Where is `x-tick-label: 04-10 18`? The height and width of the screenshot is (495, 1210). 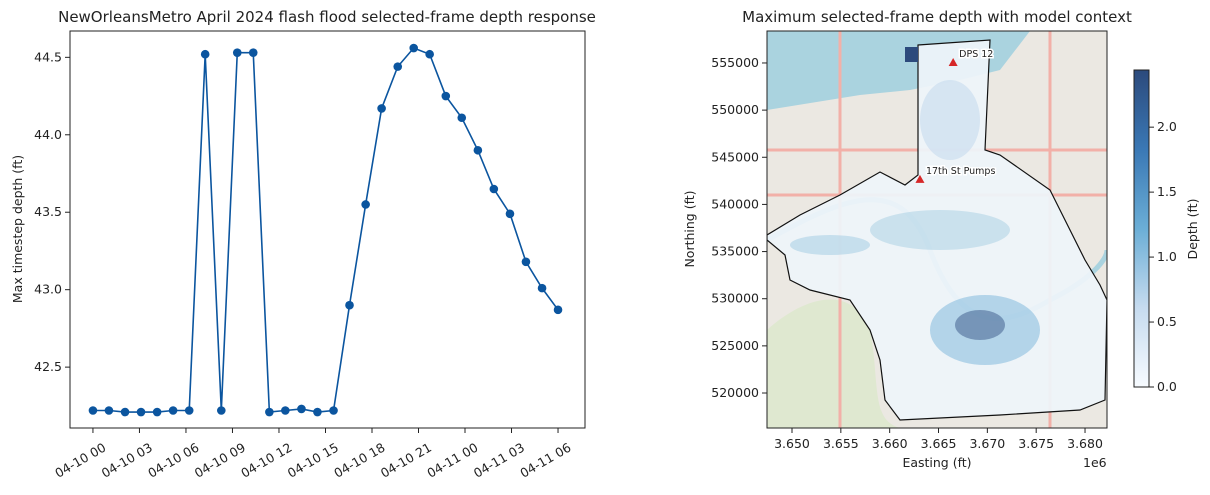 x-tick-label: 04-10 18 is located at coordinates (359, 460).